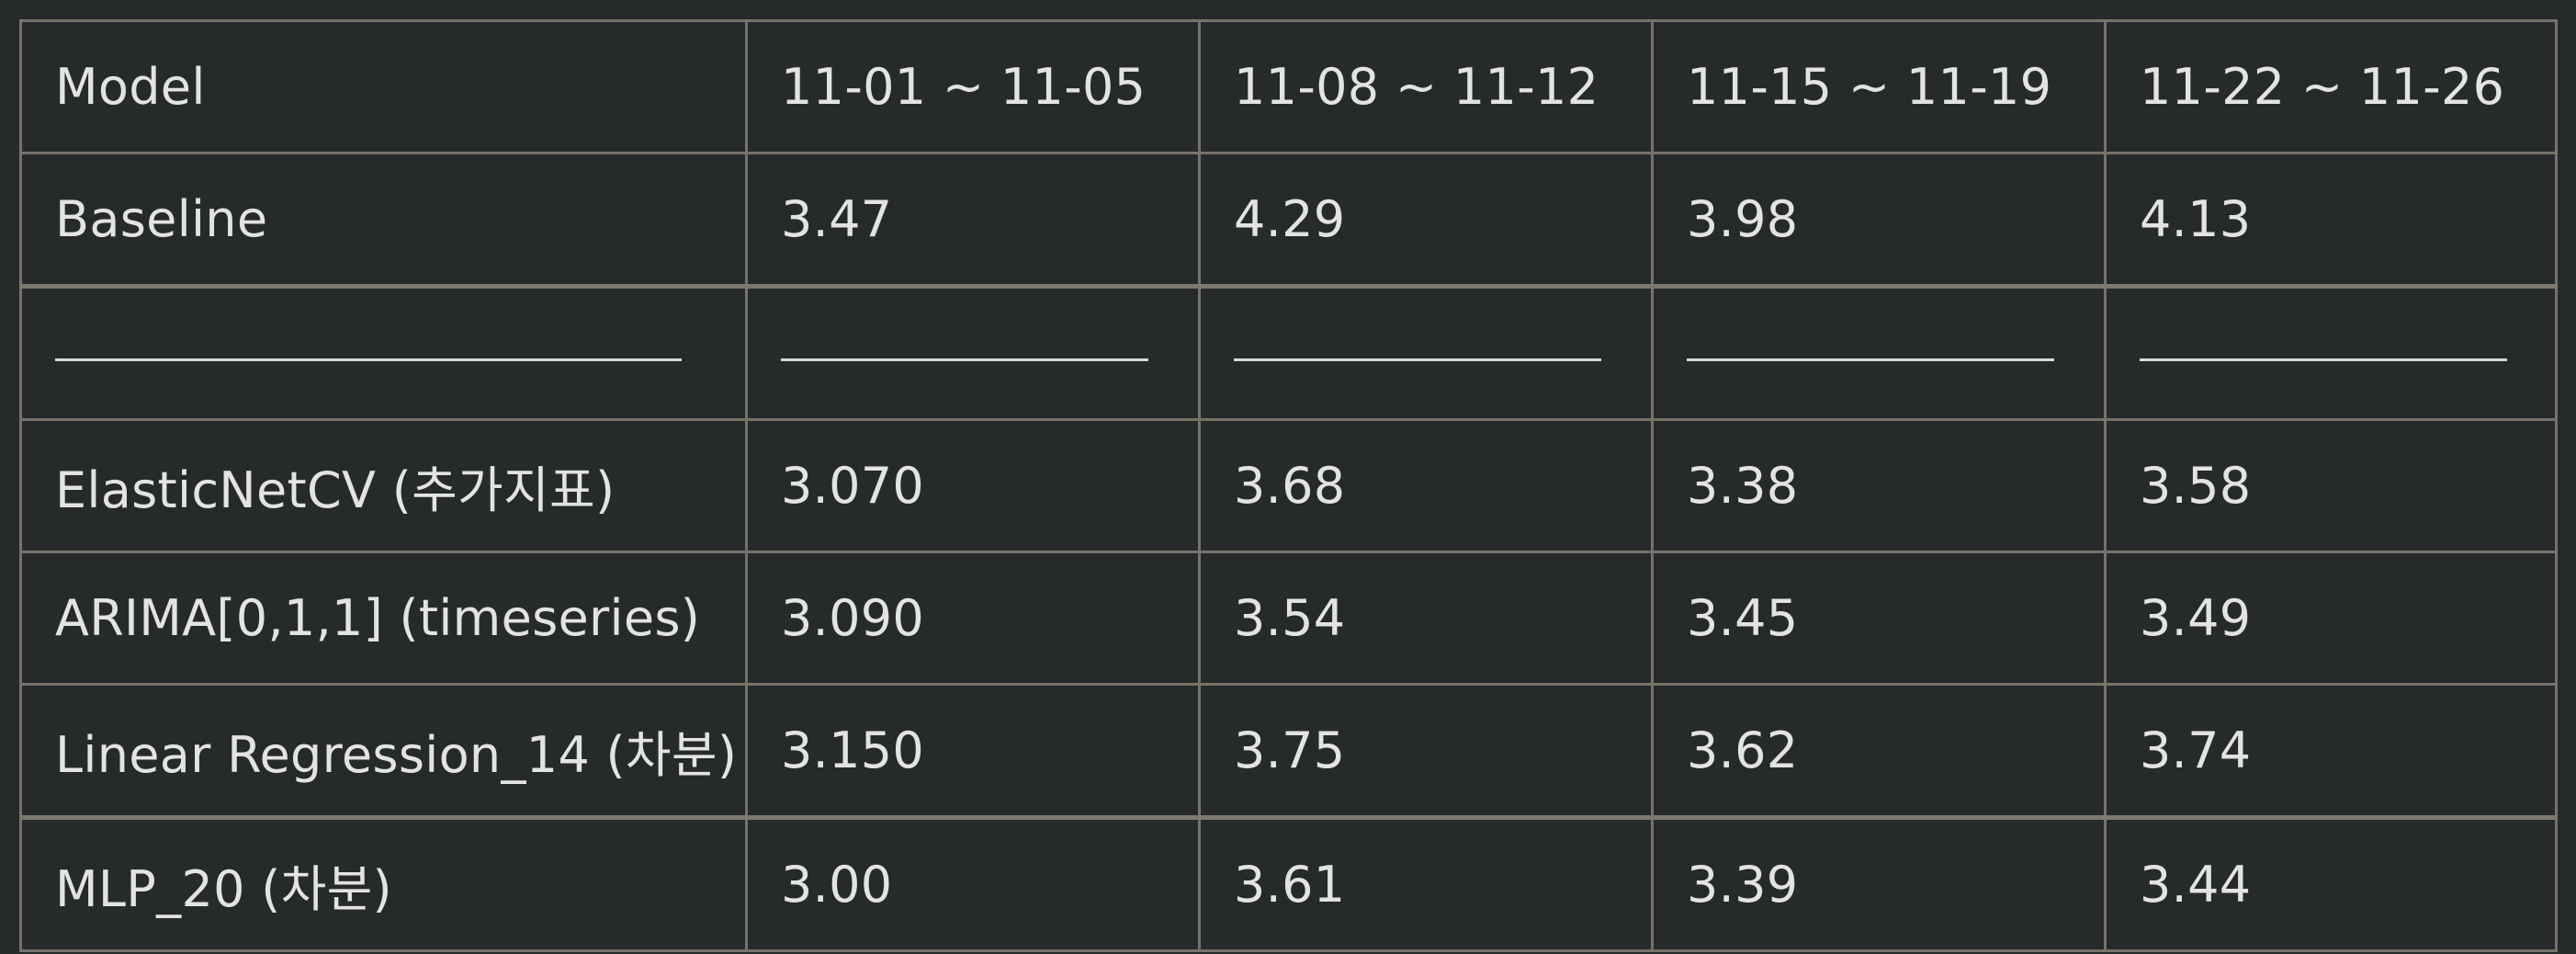  Describe the element at coordinates (1879, 618) in the screenshot. I see `value-cell: 3.45` at that location.